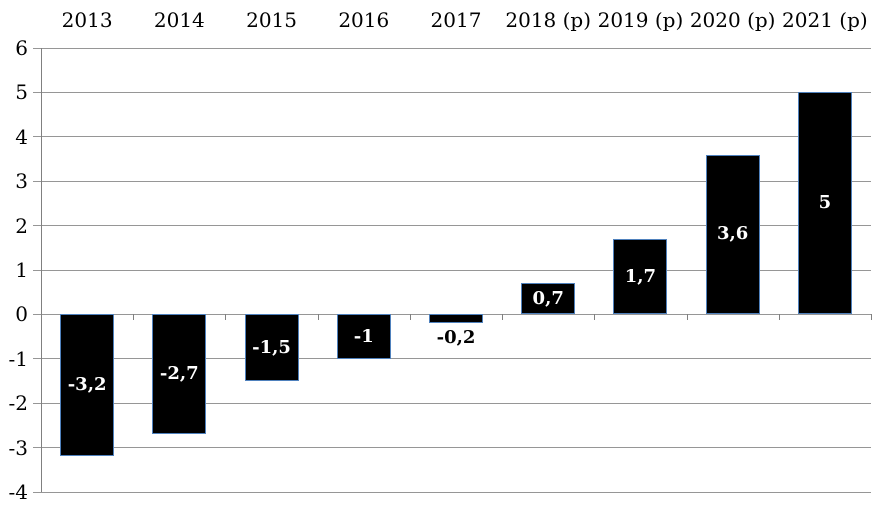  I want to click on bar-2013, so click(87, 385).